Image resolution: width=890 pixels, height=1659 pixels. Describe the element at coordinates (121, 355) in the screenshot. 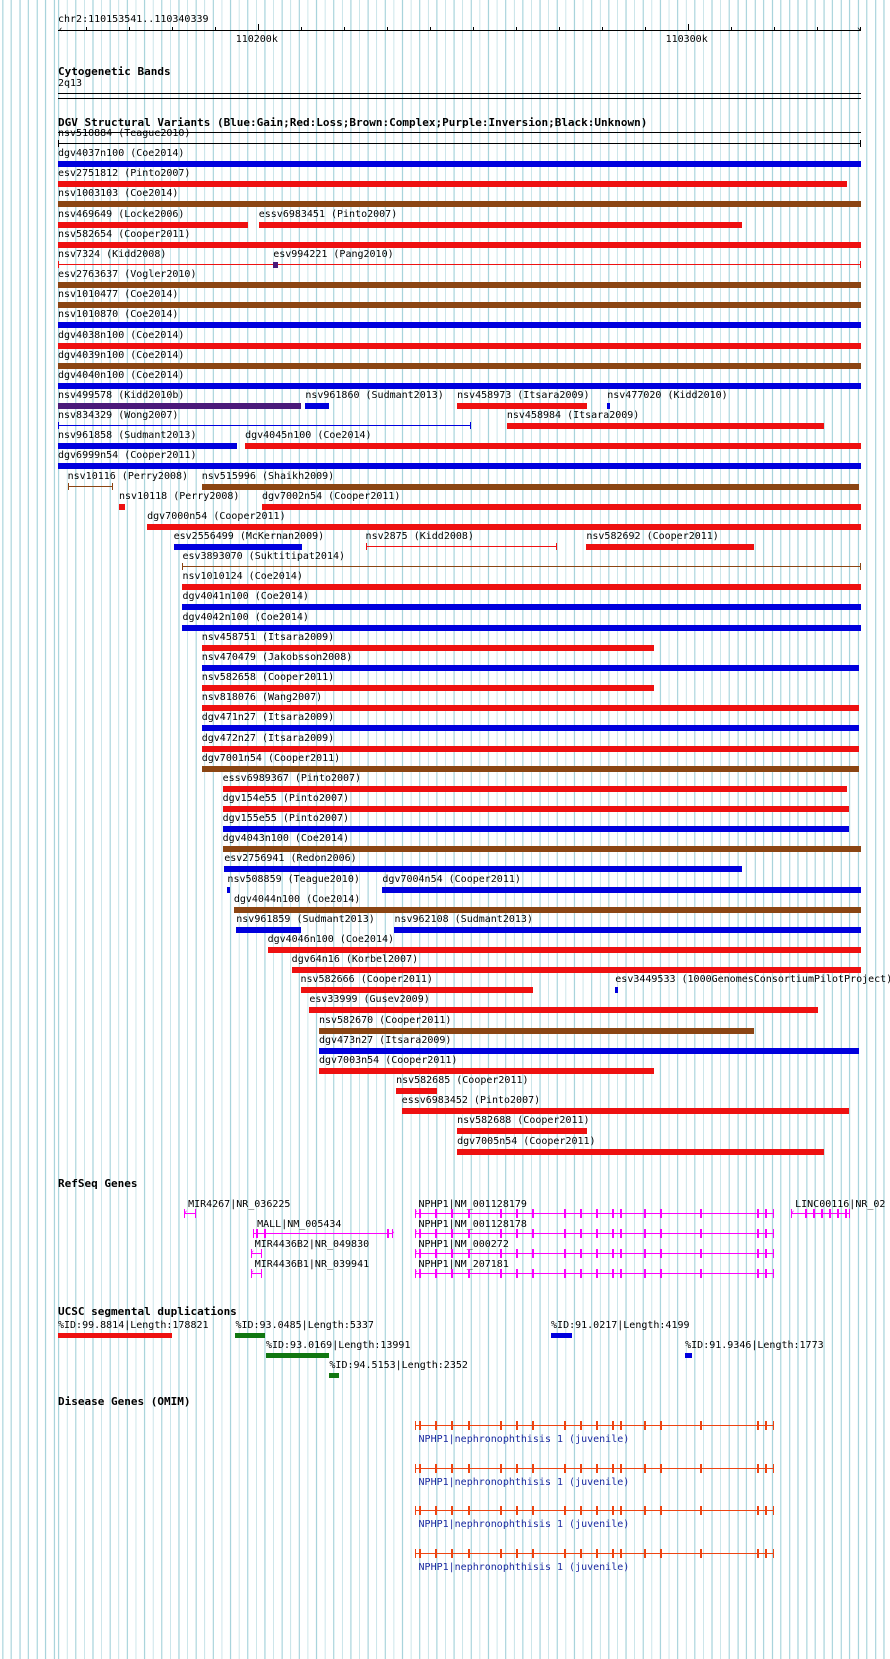

I see `sv-label: dgv4039n100 (Coe2014)` at that location.